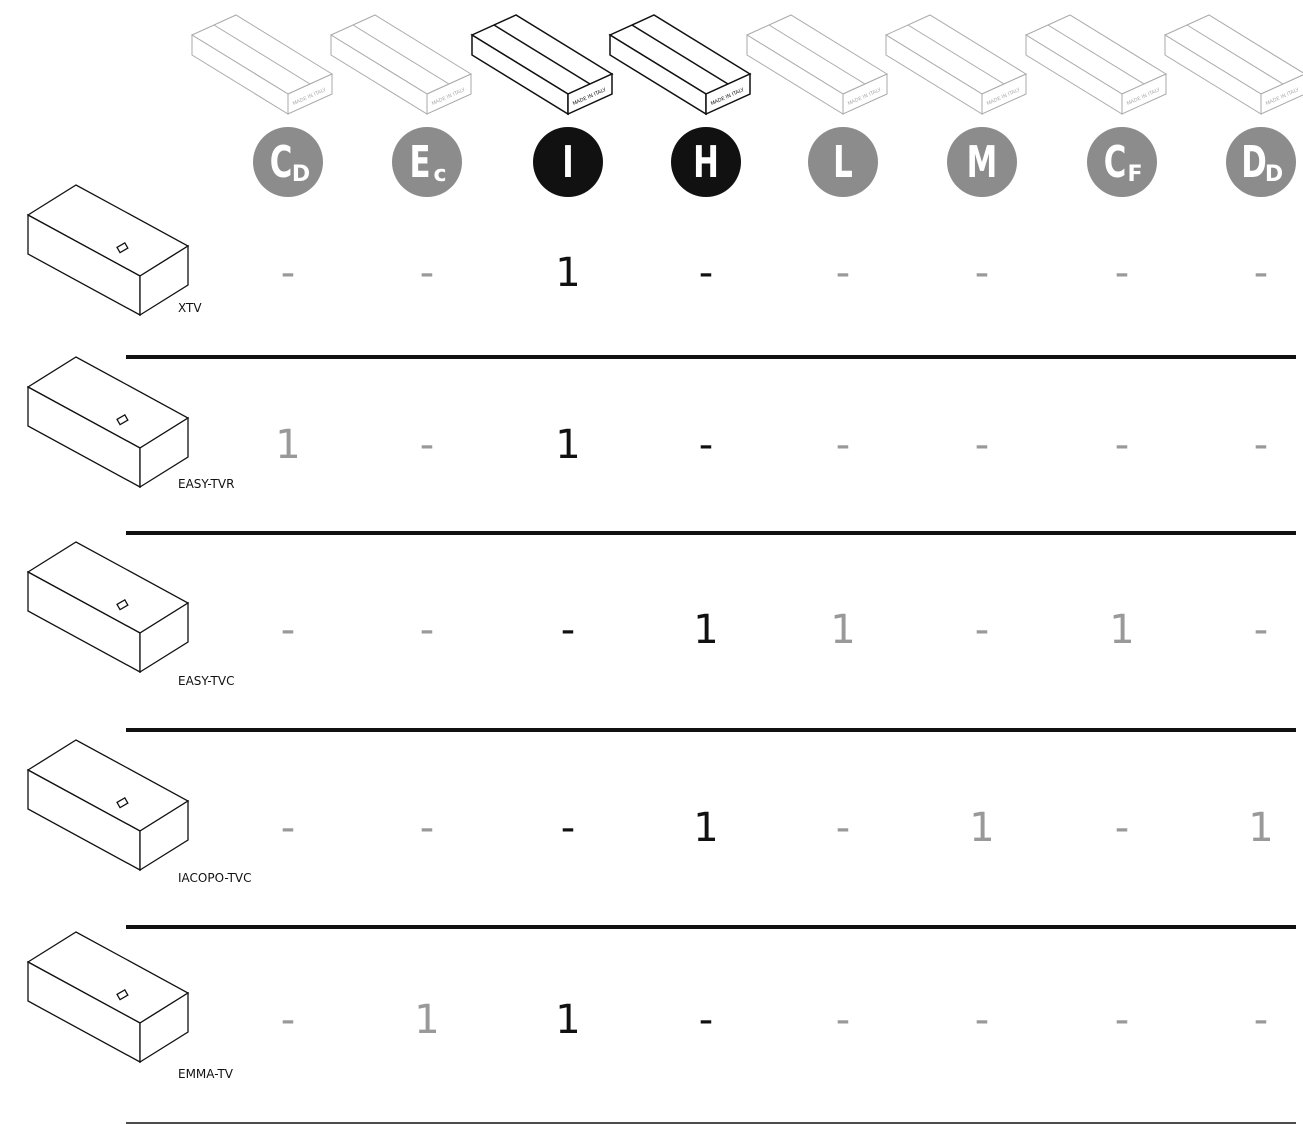 This screenshot has height=1124, width=1303. What do you see at coordinates (439, 174) in the screenshot?
I see `badge-sub: c` at bounding box center [439, 174].